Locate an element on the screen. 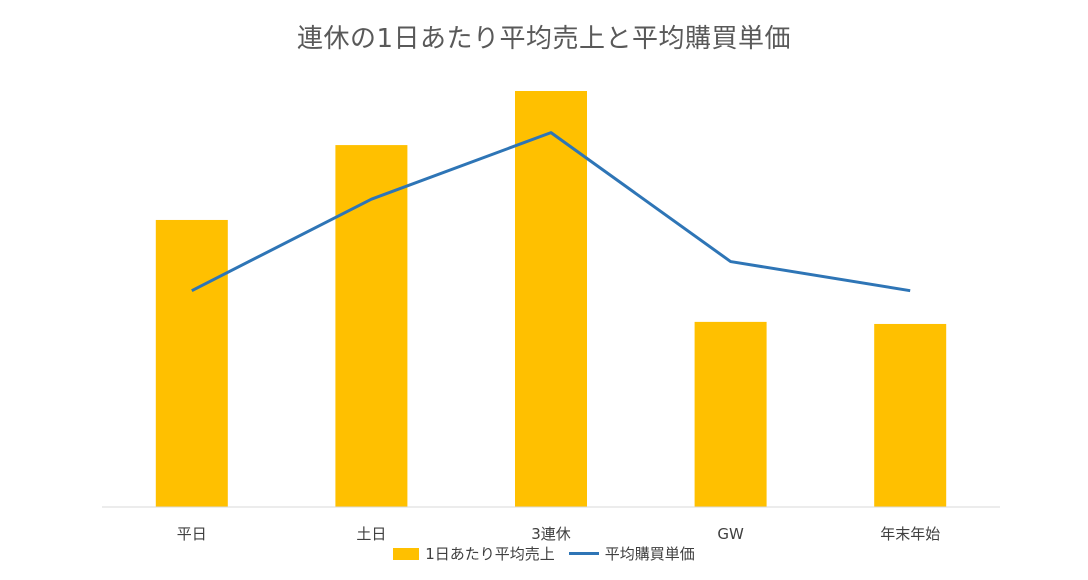  x-tick-label-2: 3連休 is located at coordinates (551, 534).